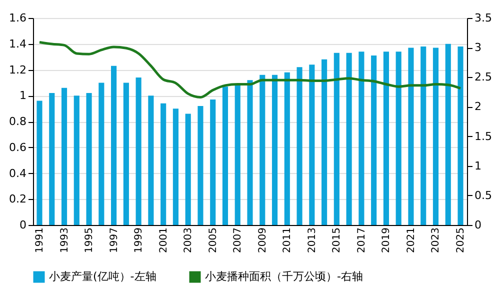 This screenshot has width=500, height=291. I want to click on x-tick-label: 2019, so click(386, 240).